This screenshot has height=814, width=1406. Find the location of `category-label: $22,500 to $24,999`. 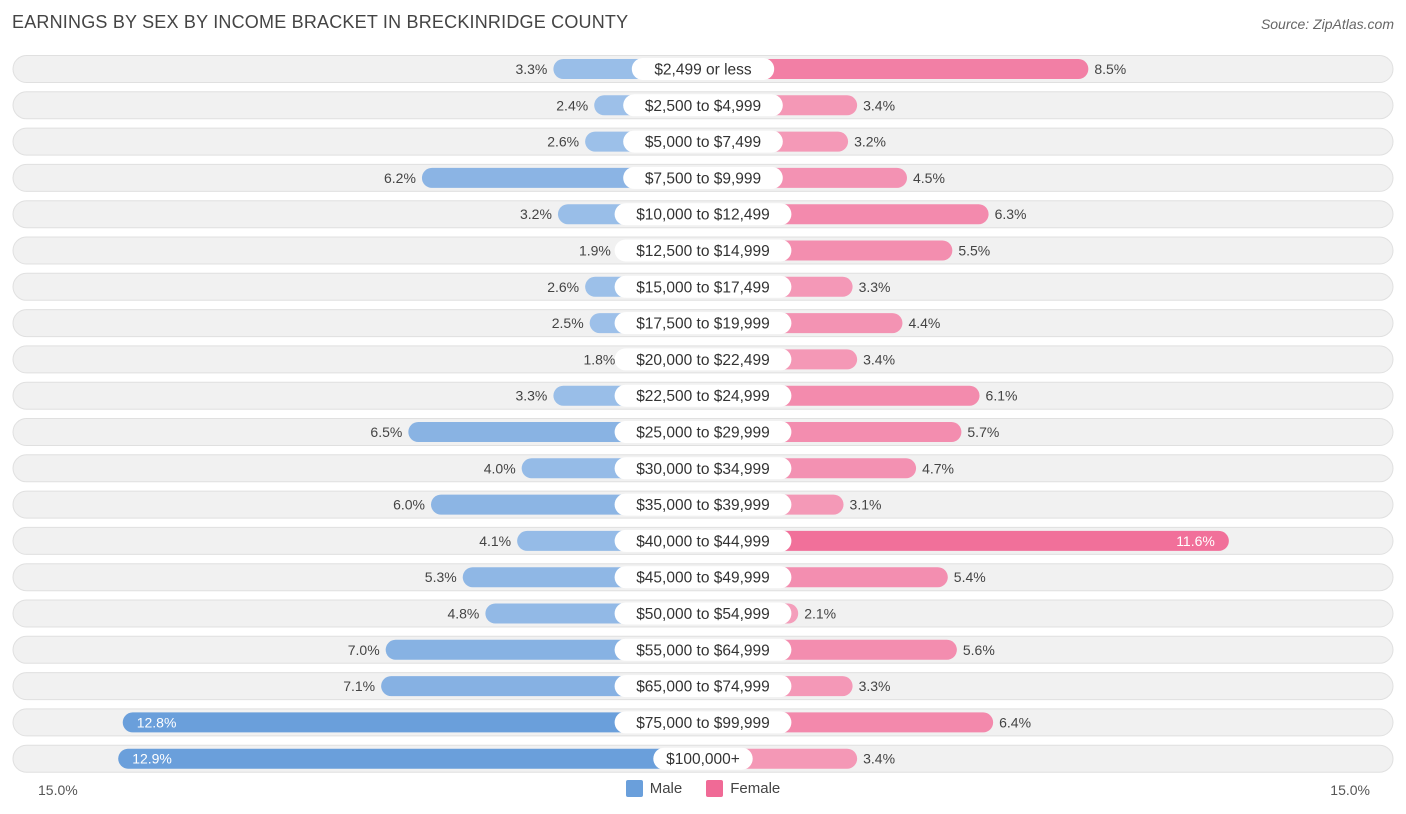

category-label: $22,500 to $24,999 is located at coordinates (703, 396).